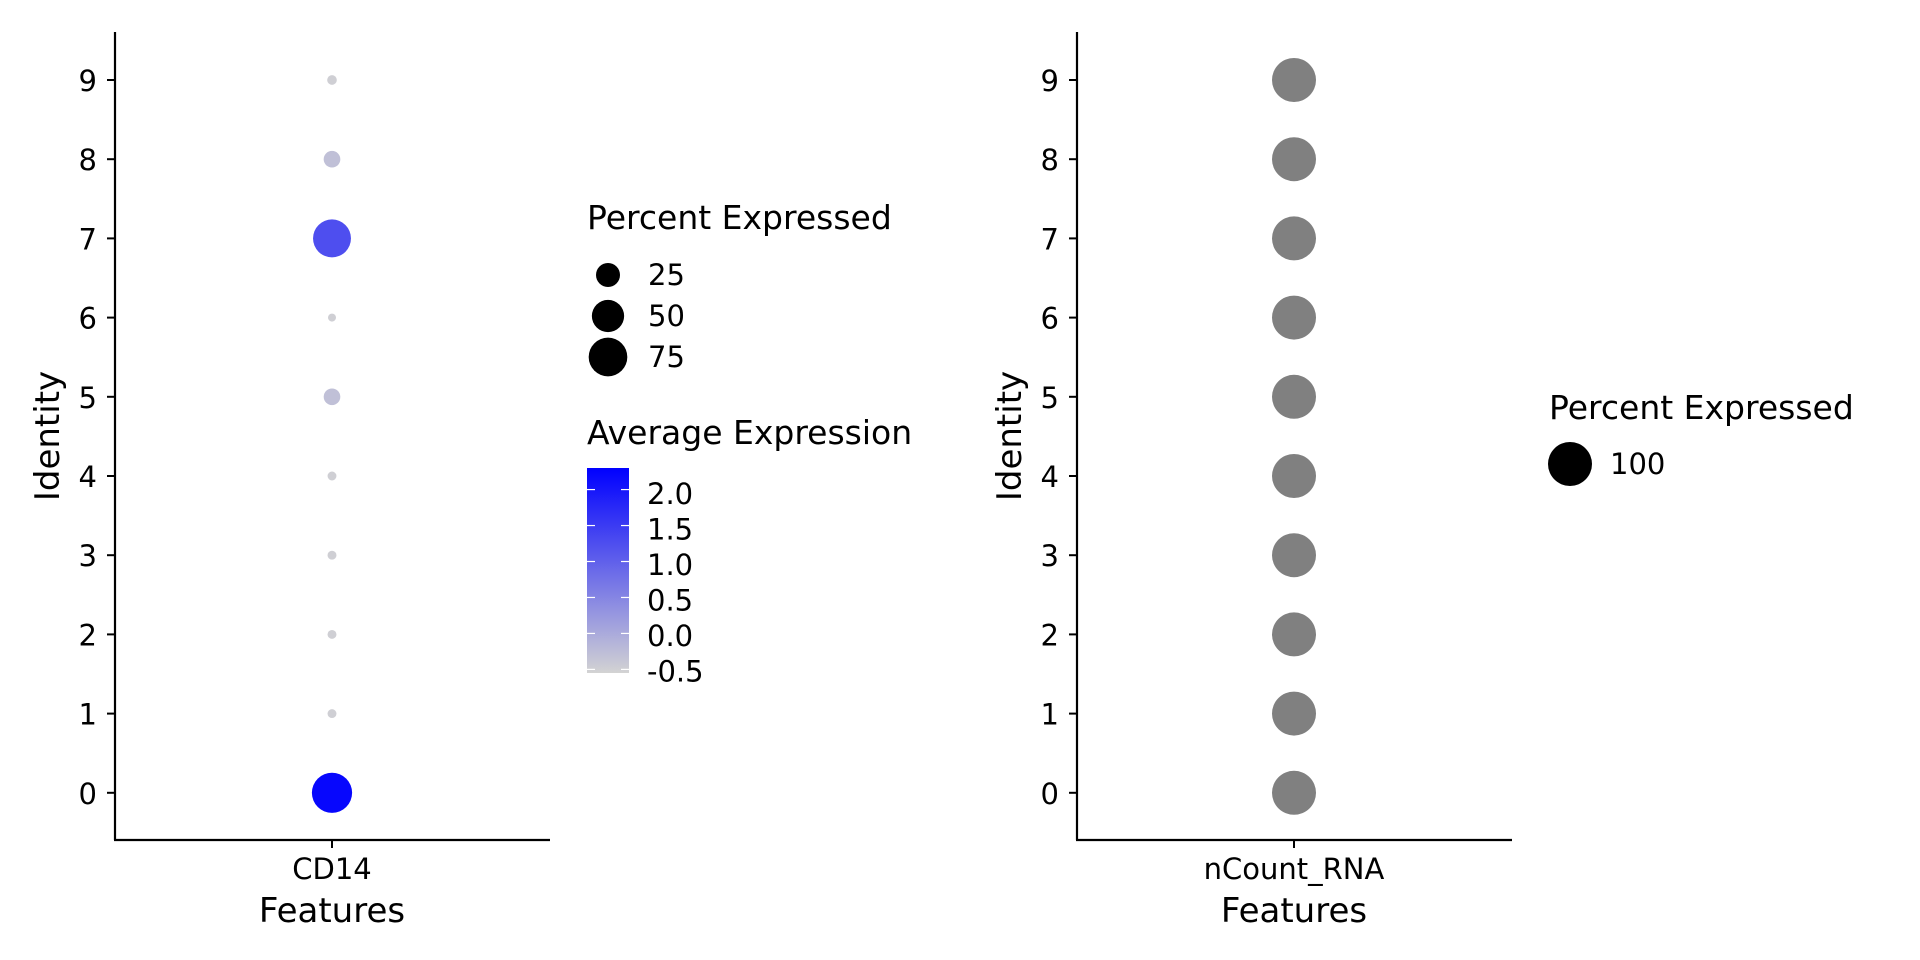 This screenshot has width=1920, height=960. Describe the element at coordinates (1050, 477) in the screenshot. I see `panel-2-y-tick-label: 4` at that location.